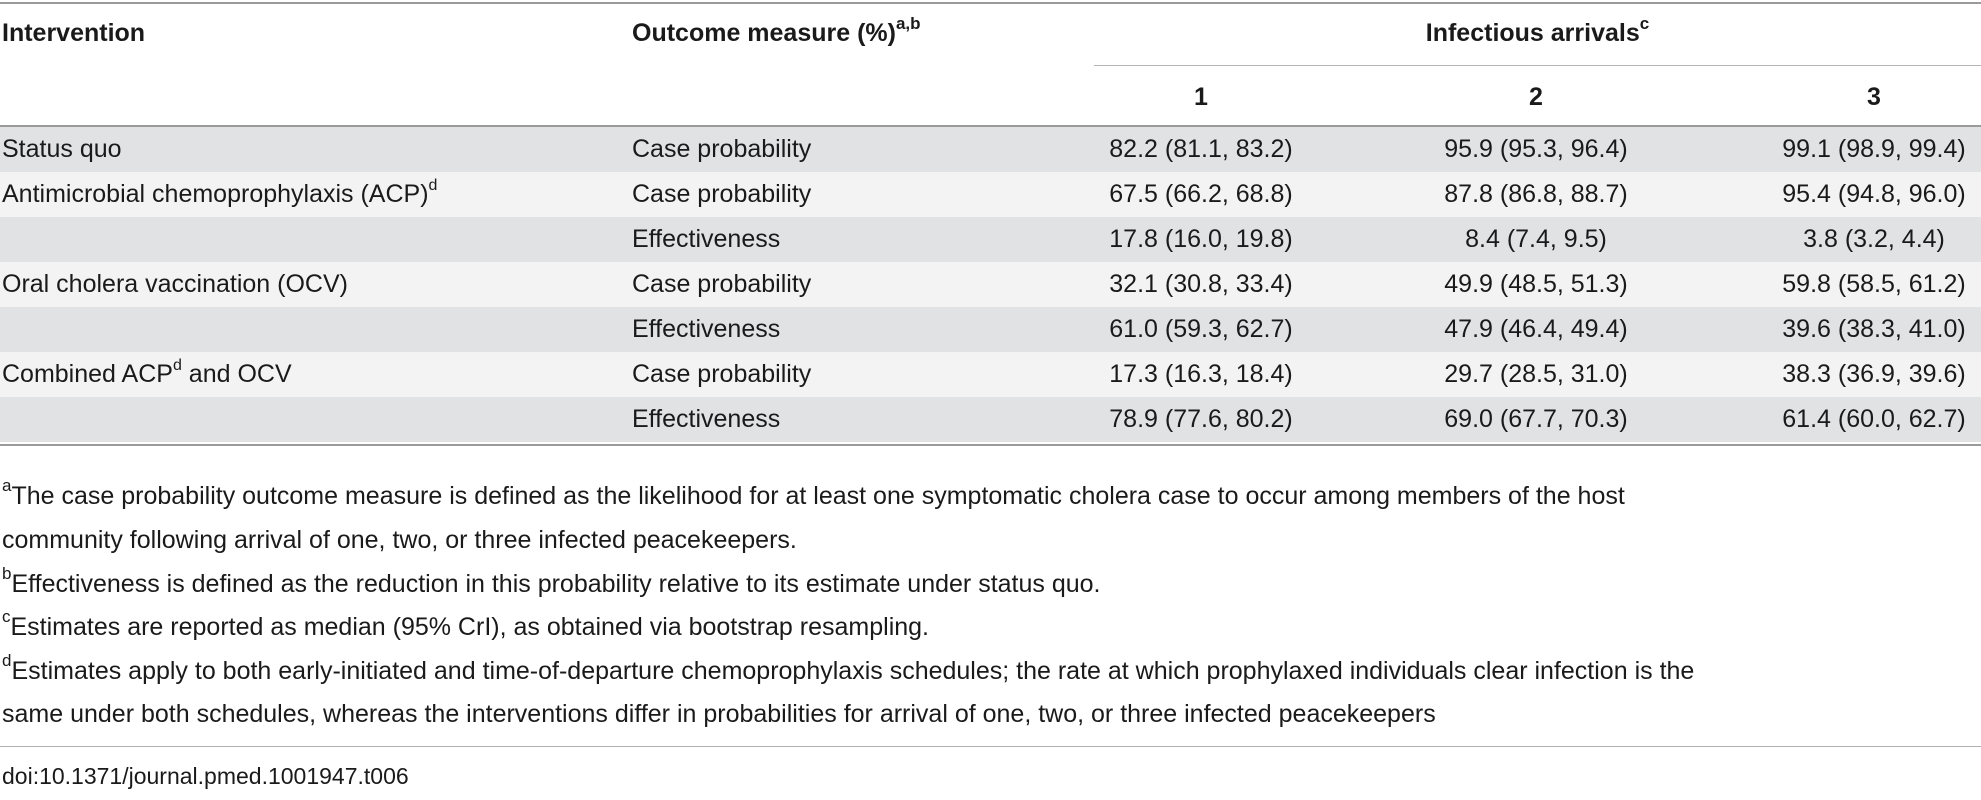  I want to click on table-top-rule, so click(990, 3).